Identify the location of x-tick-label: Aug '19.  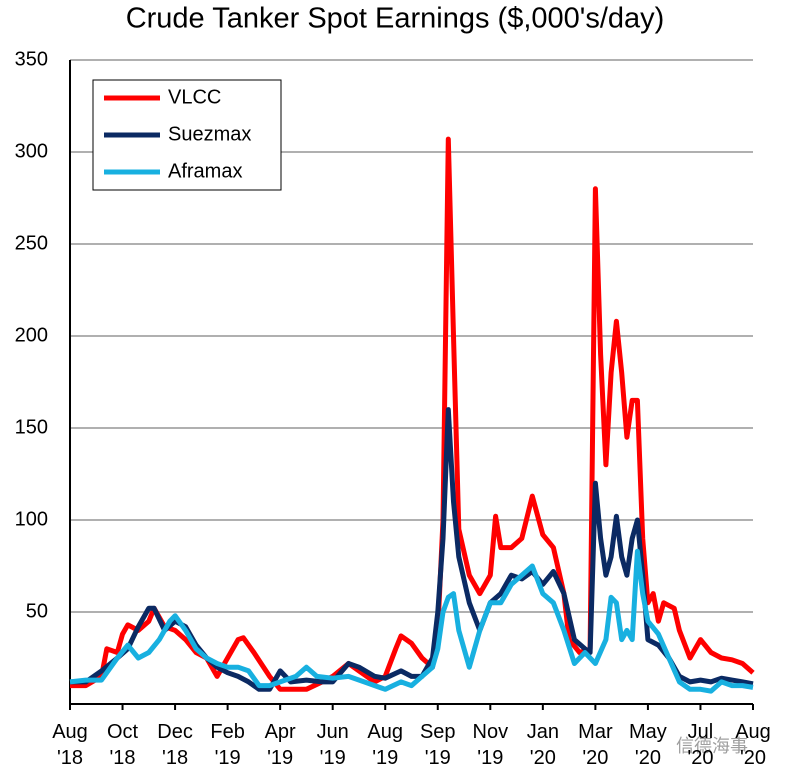
(385, 745).